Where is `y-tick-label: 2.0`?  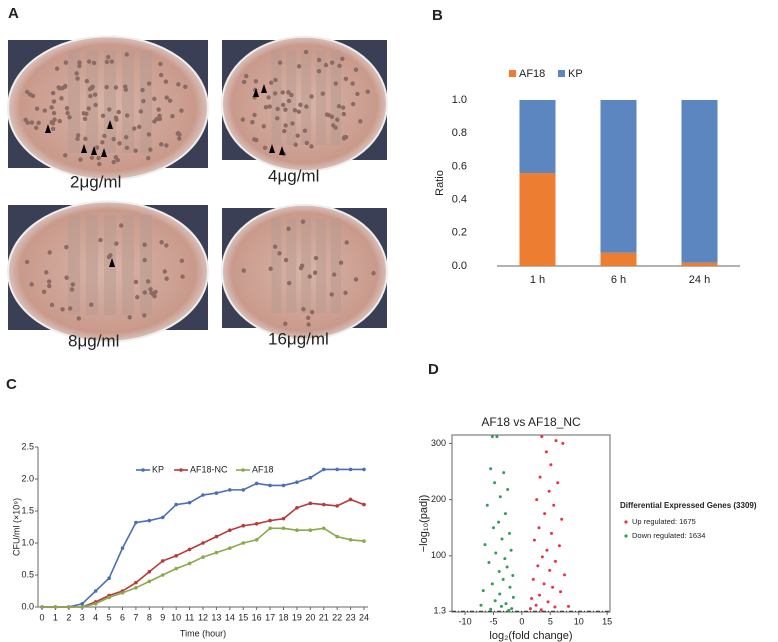 y-tick-label: 2.0 is located at coordinates (27, 478).